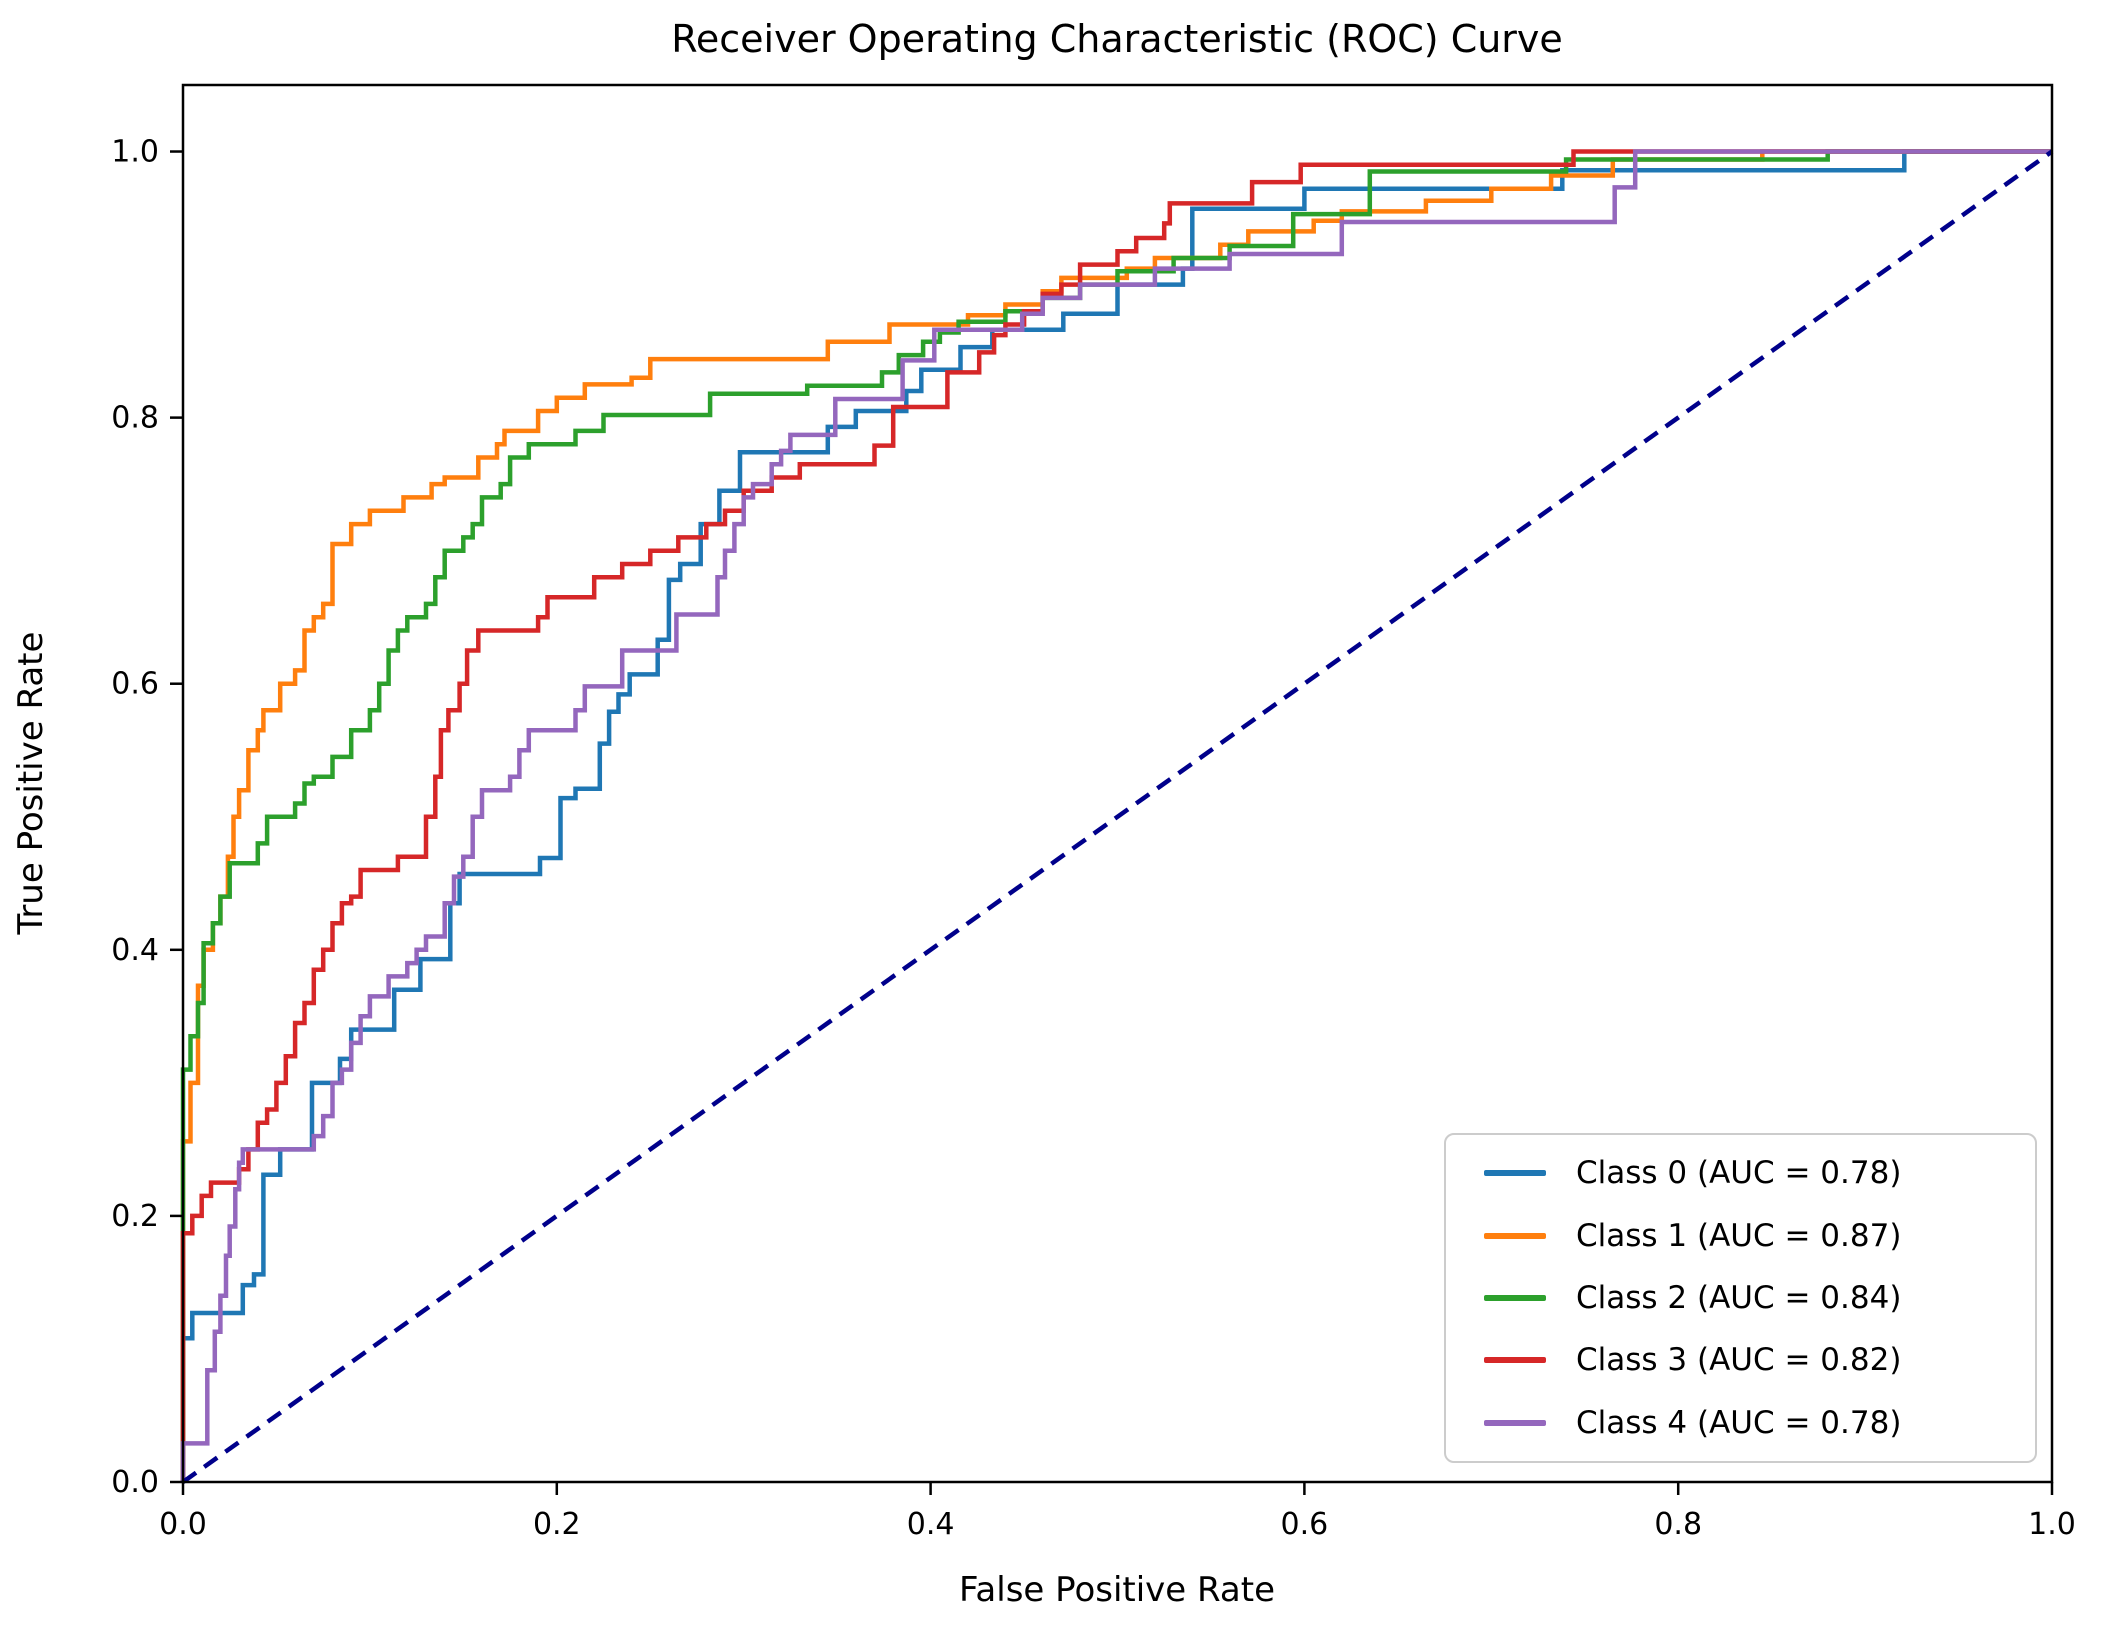  I want to click on x-tick-label: 0.6, so click(1305, 1524).